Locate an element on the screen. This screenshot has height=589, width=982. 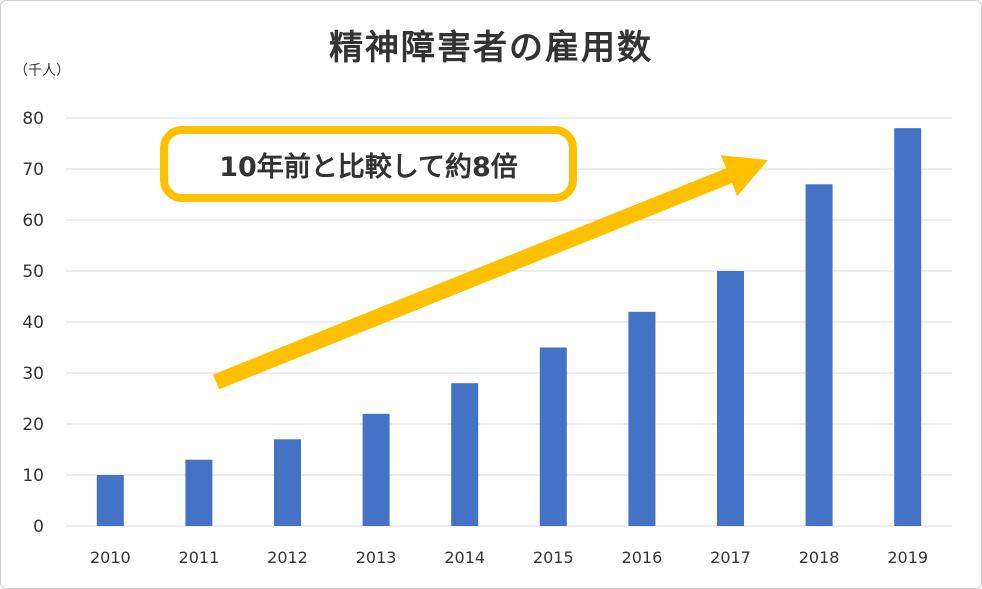
bar-2018 is located at coordinates (819, 355).